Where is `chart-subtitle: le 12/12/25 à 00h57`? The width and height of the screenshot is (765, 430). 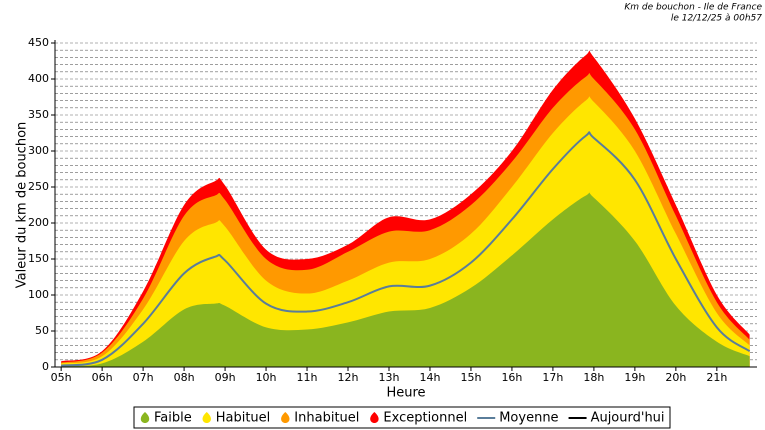 chart-subtitle: le 12/12/25 à 00h57 is located at coordinates (716, 19).